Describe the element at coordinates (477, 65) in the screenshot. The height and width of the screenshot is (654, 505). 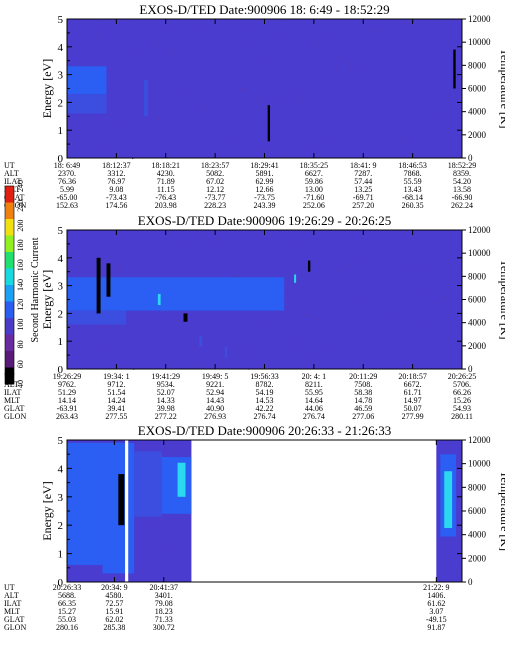
I see `y-right-tick-label: 8000` at that location.